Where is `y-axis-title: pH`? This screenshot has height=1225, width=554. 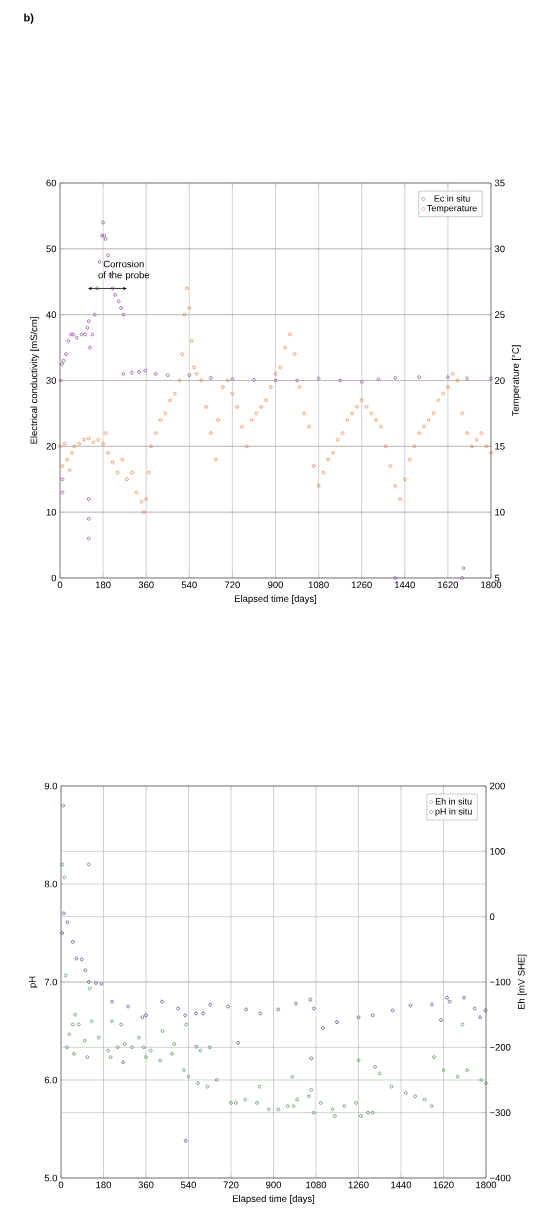
y-axis-title: pH is located at coordinates (33, 982).